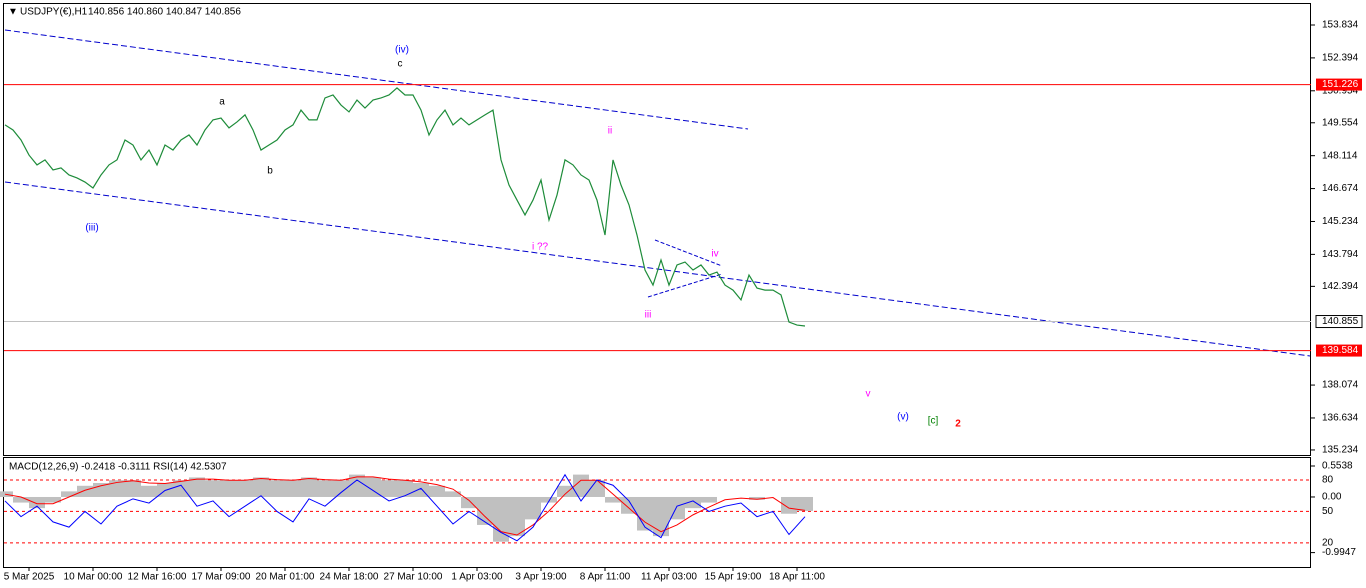  Describe the element at coordinates (714, 254) in the screenshot. I see `wave-label: iv` at that location.